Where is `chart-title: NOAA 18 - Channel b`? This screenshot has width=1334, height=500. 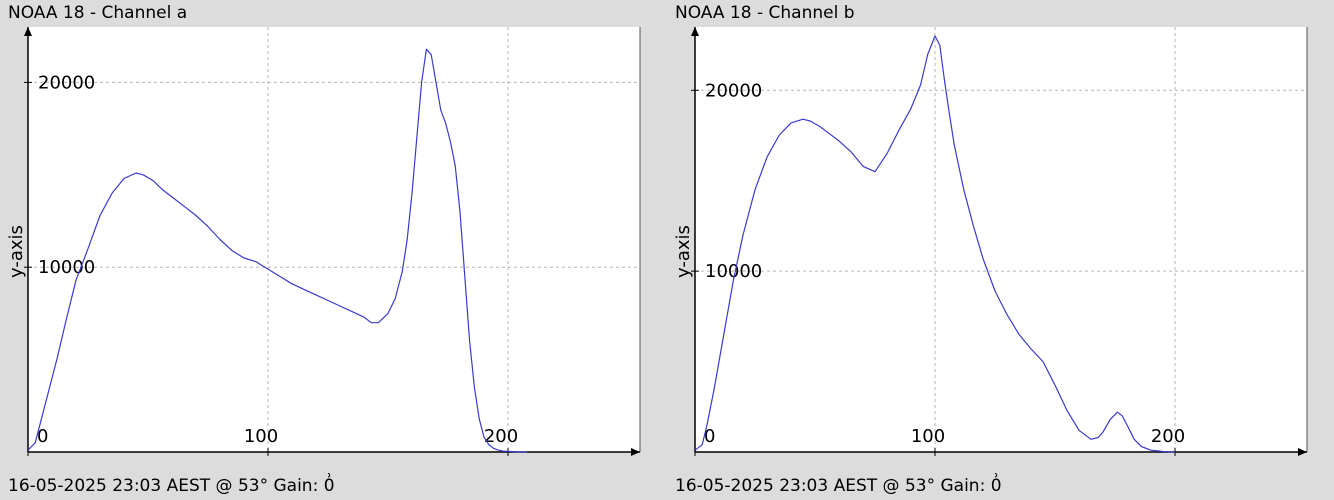
chart-title: NOAA 18 - Channel b is located at coordinates (765, 13).